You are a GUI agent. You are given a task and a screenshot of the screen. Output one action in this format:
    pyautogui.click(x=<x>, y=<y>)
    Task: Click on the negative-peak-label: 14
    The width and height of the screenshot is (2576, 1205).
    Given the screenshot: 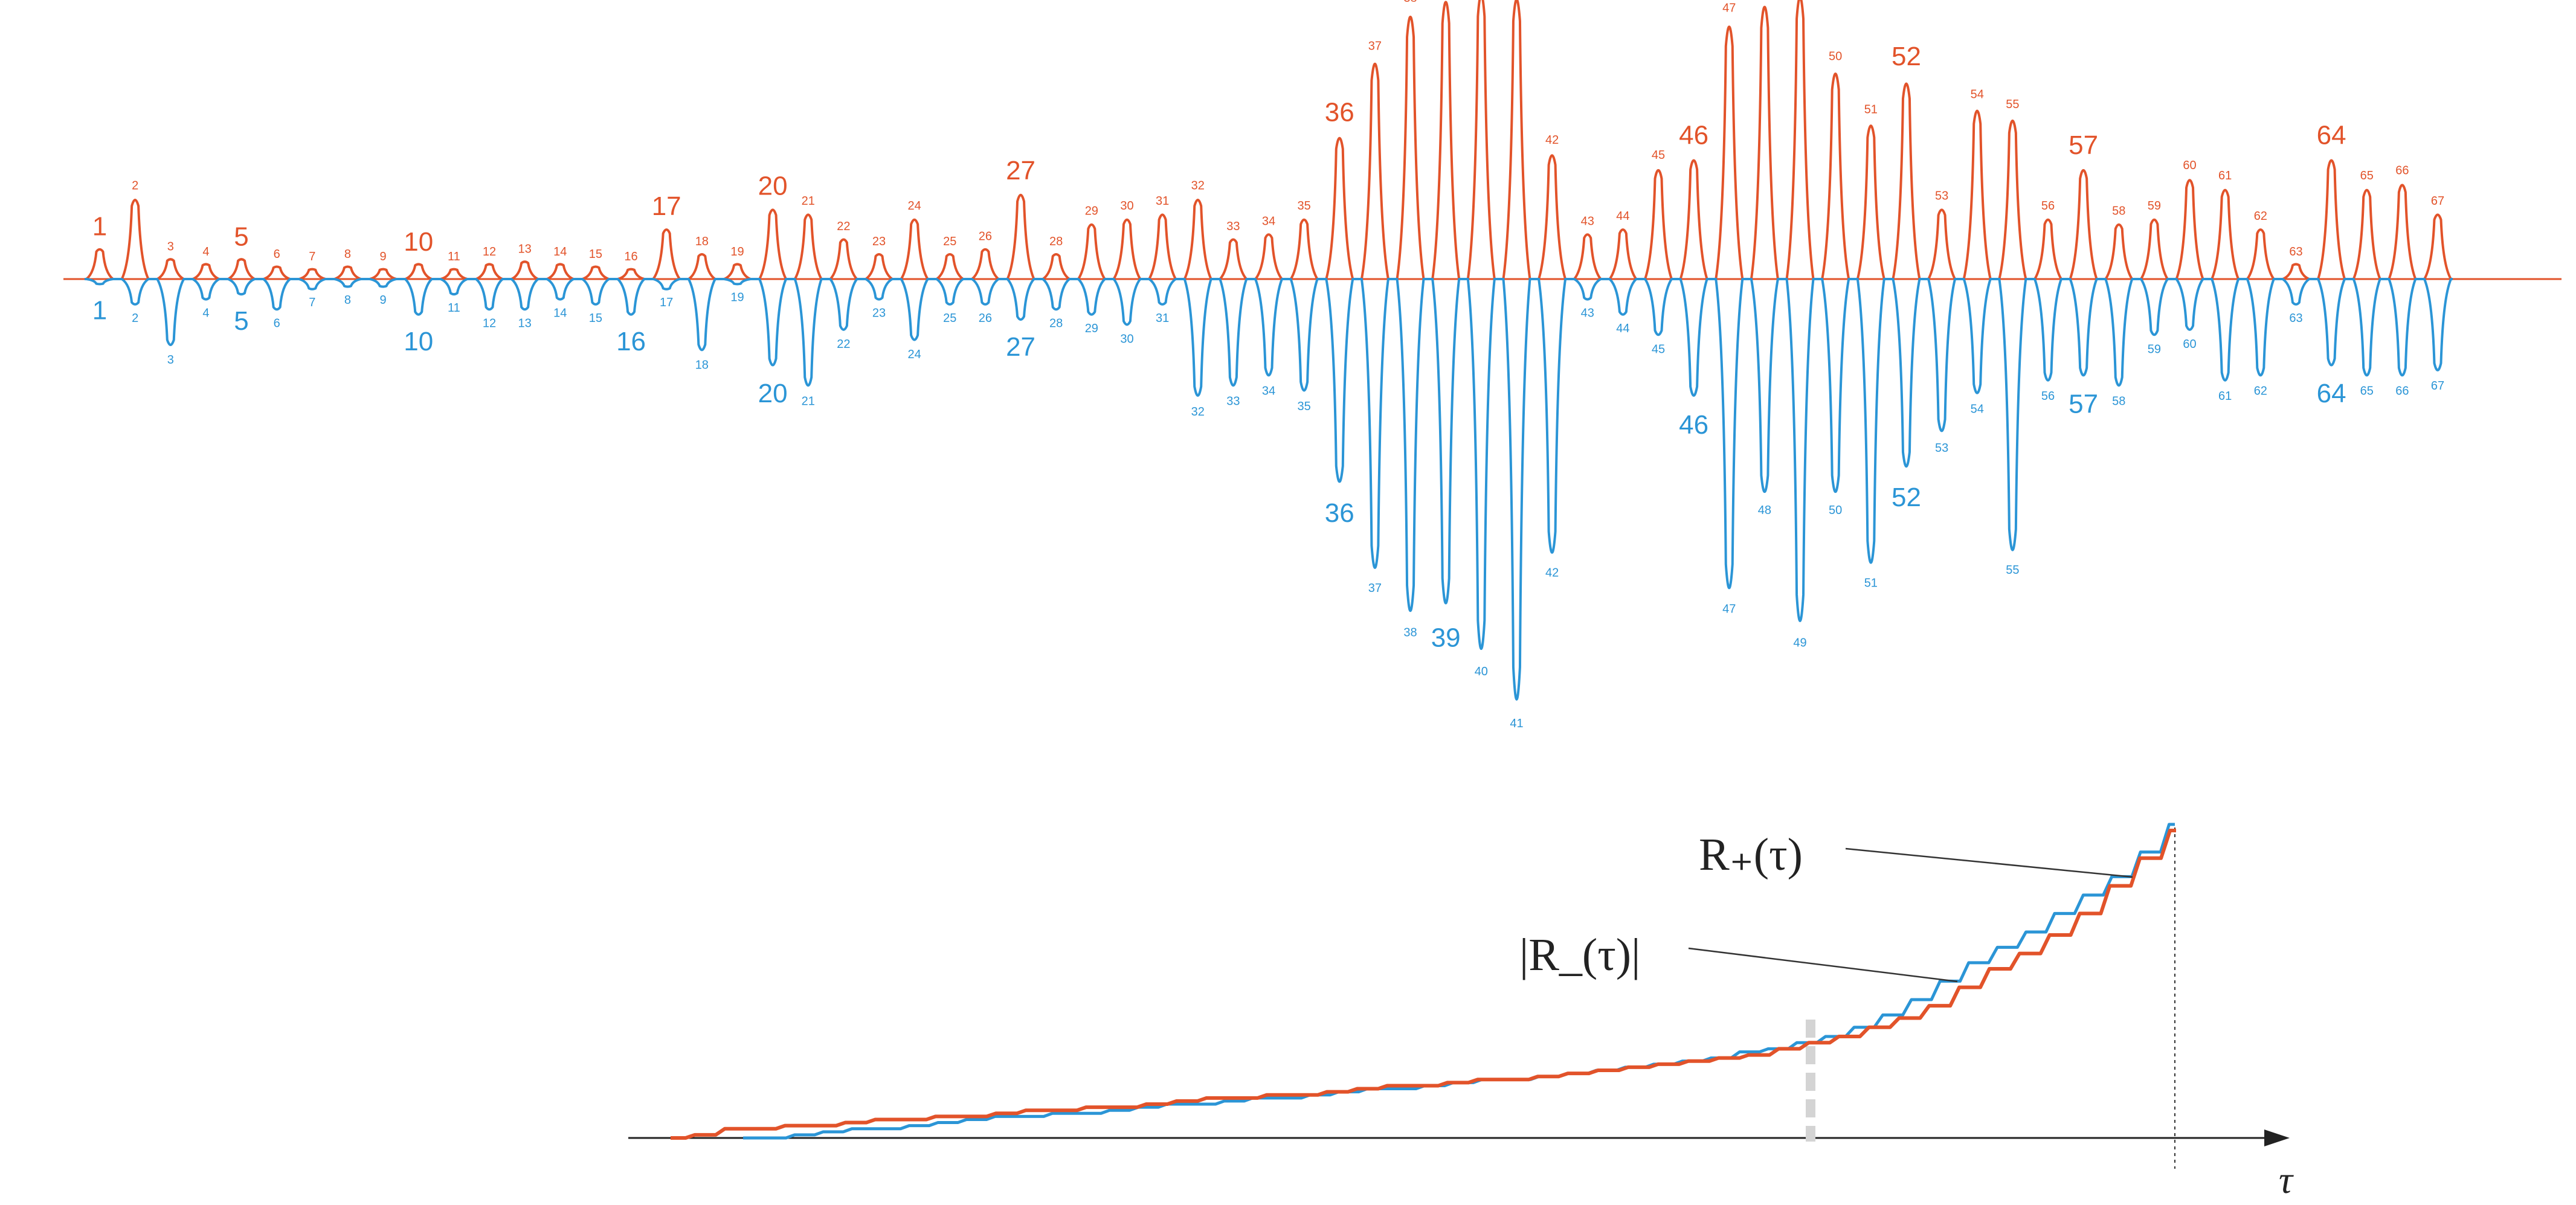 What is the action you would take?
    pyautogui.click(x=560, y=313)
    